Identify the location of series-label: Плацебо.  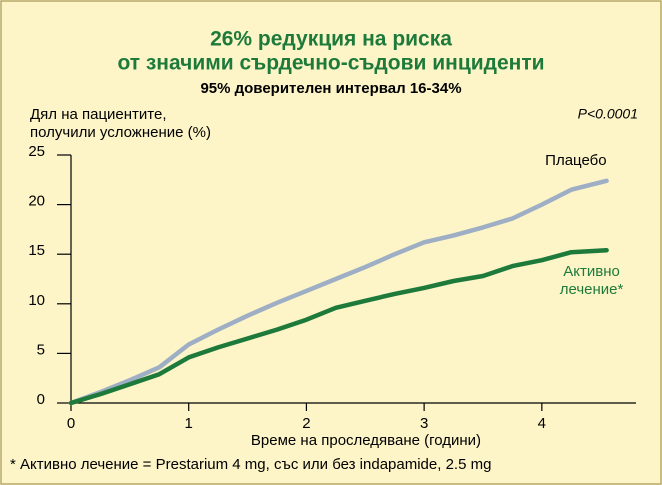
(575, 160).